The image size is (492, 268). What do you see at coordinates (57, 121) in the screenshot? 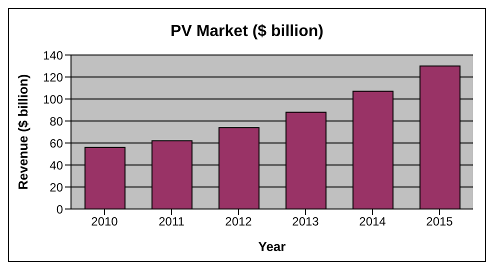
I see `y-tick-label: 80` at bounding box center [57, 121].